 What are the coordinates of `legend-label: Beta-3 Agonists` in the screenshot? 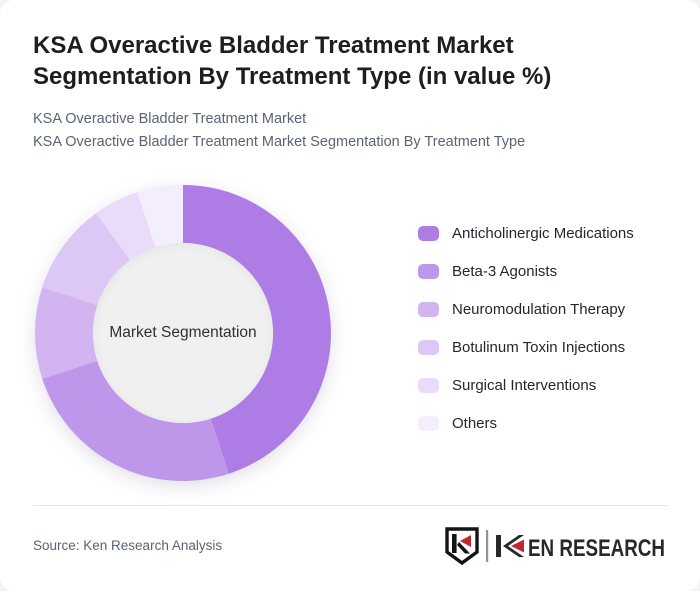 It's located at (505, 271).